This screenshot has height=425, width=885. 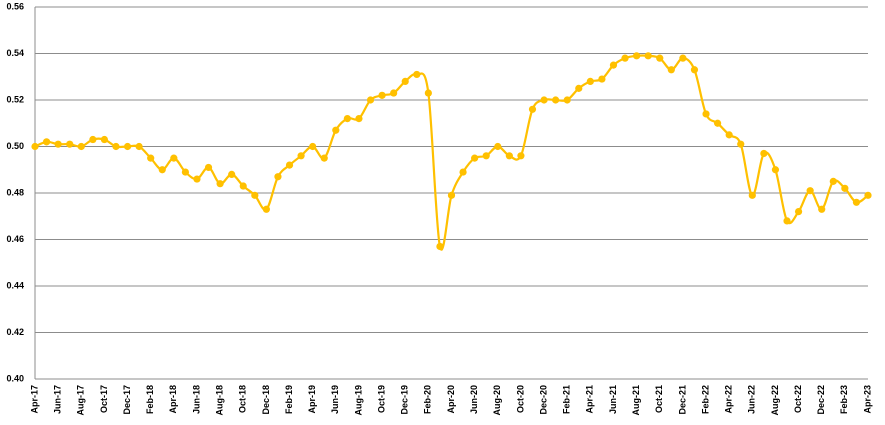 What do you see at coordinates (659, 399) in the screenshot?
I see `x-tick-label: Oct-21` at bounding box center [659, 399].